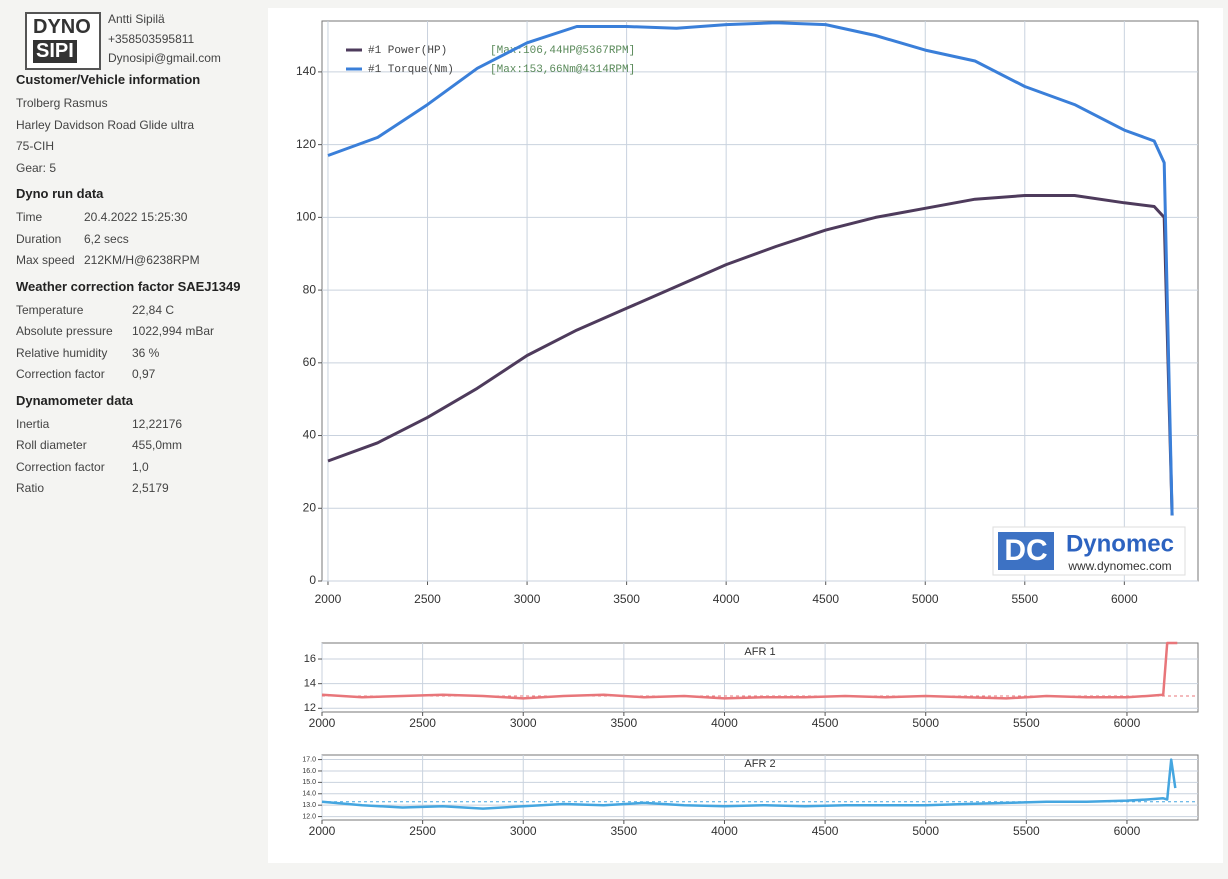  What do you see at coordinates (309, 816) in the screenshot?
I see `y-tick-label: 12.0` at bounding box center [309, 816].